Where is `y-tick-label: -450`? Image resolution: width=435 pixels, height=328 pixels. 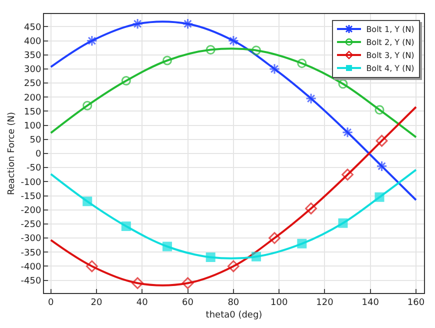
y-tick-label: -450 is located at coordinates (31, 281).